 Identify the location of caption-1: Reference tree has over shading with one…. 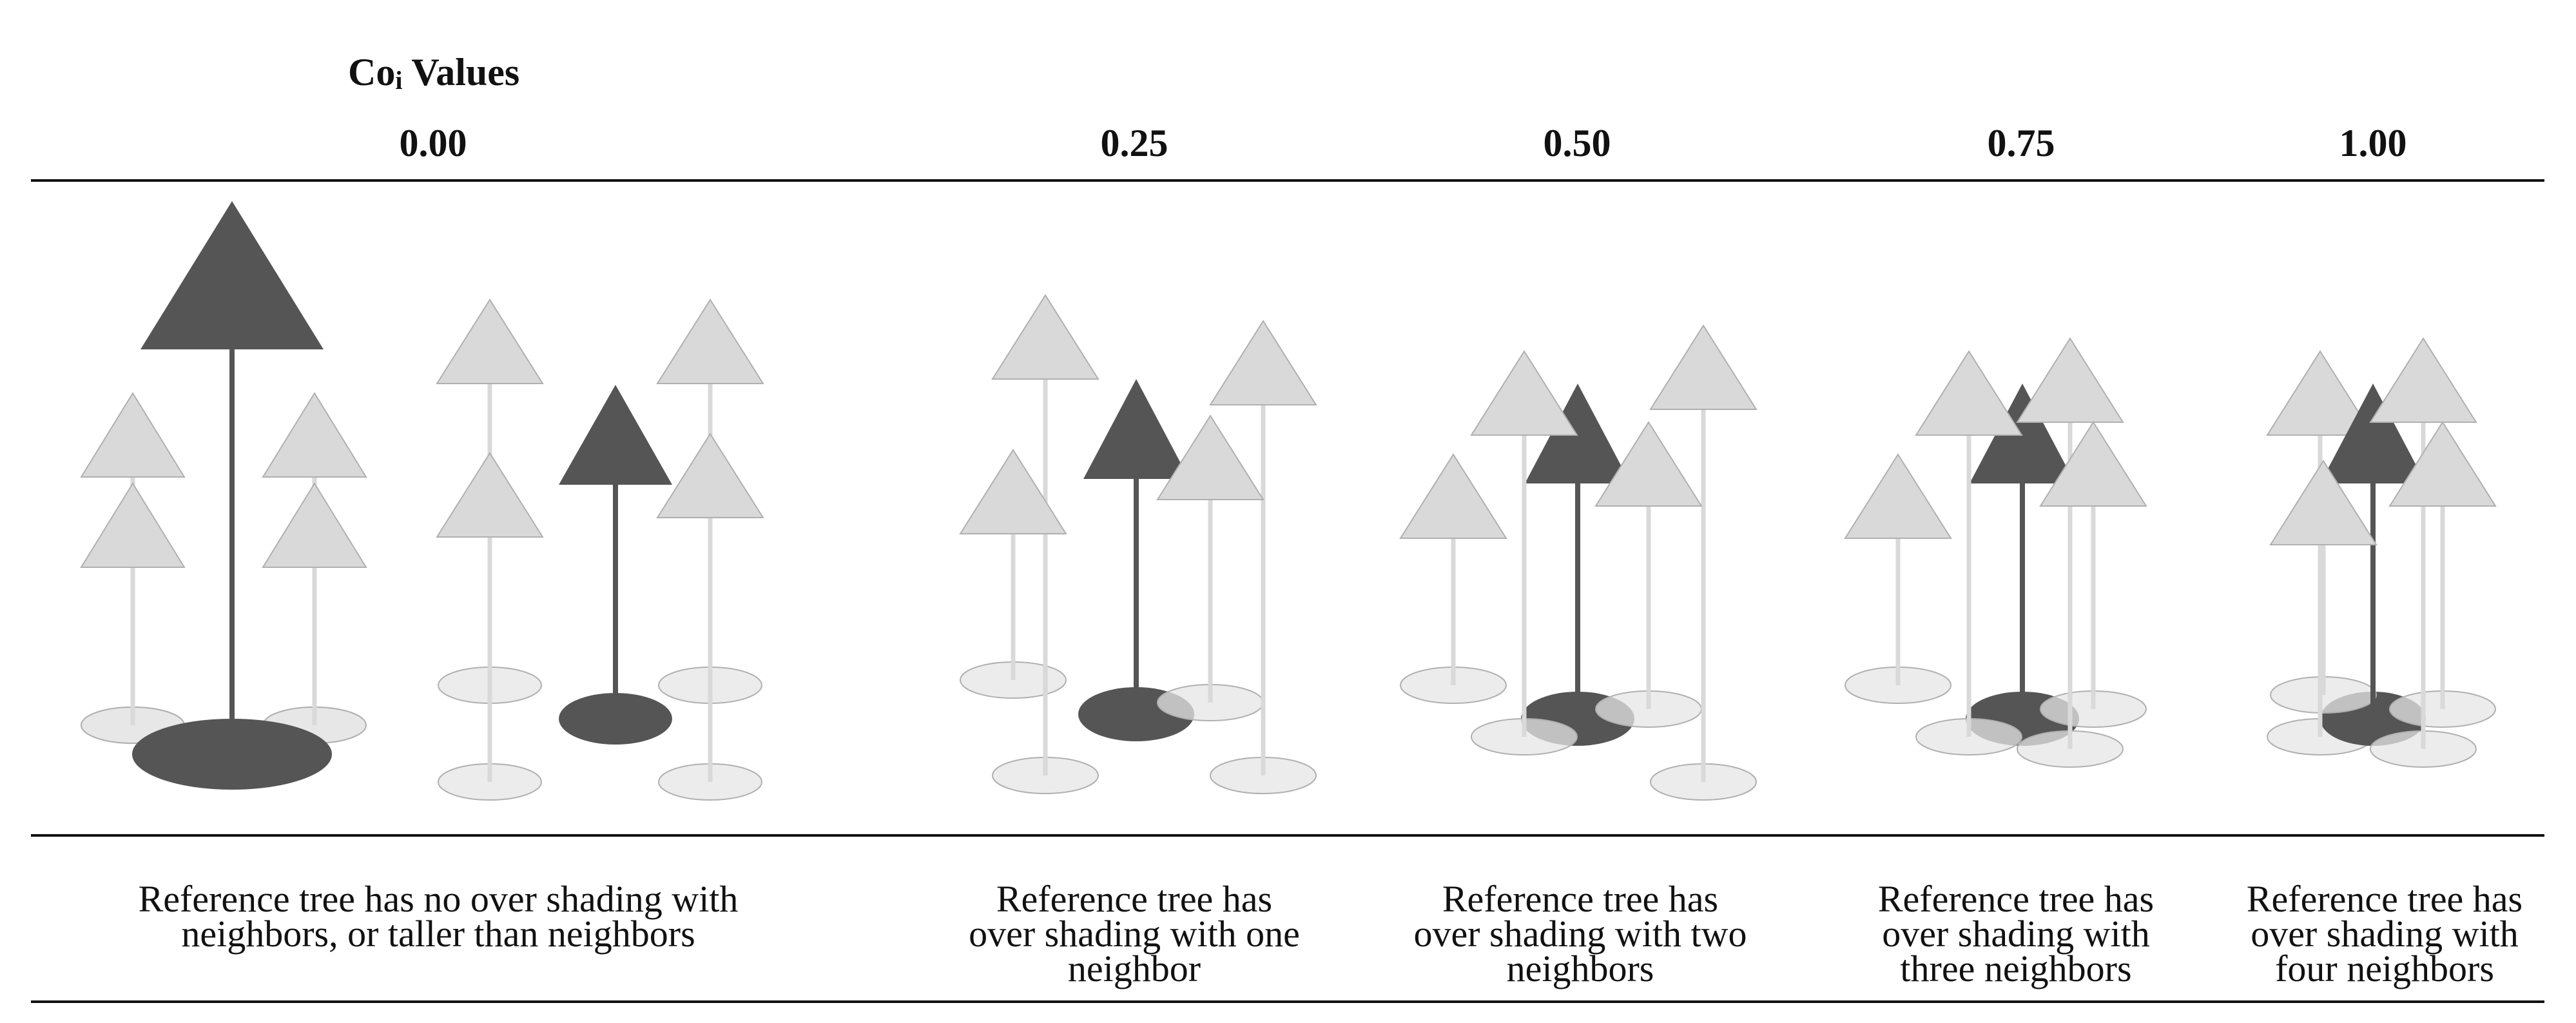
(1134, 933).